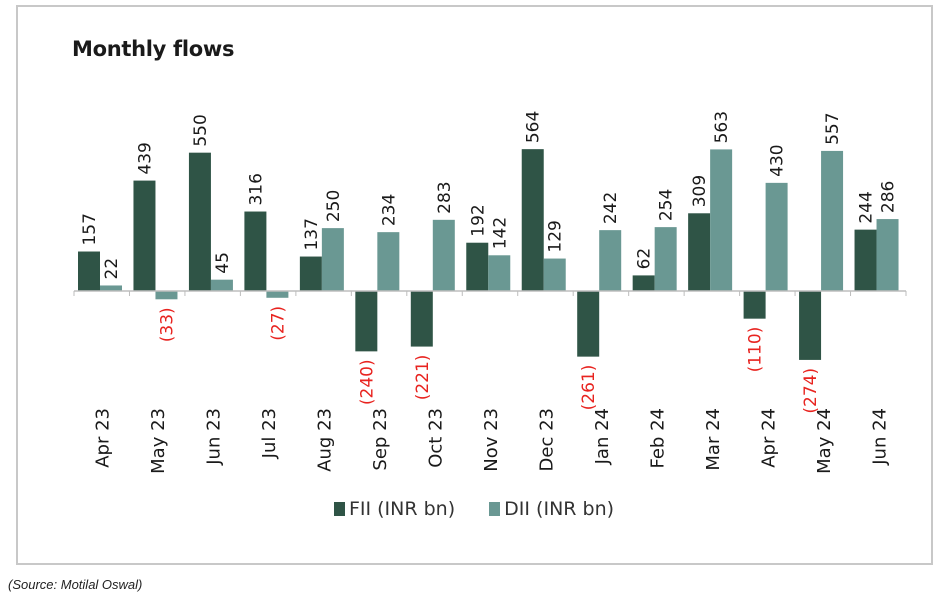 This screenshot has width=948, height=601. What do you see at coordinates (389, 210) in the screenshot?
I see `data-label-dii: 234` at bounding box center [389, 210].